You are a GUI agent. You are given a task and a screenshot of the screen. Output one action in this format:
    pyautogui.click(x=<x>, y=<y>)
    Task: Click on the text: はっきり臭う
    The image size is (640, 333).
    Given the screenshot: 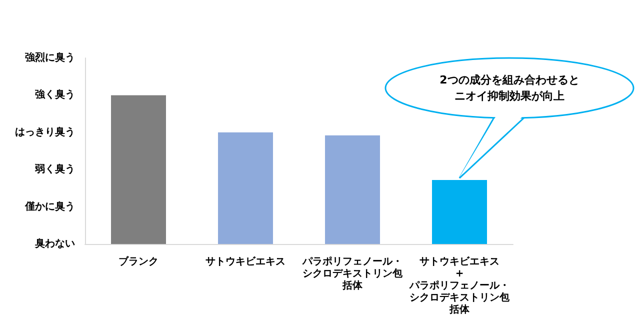 What is the action you would take?
    pyautogui.click(x=45, y=132)
    